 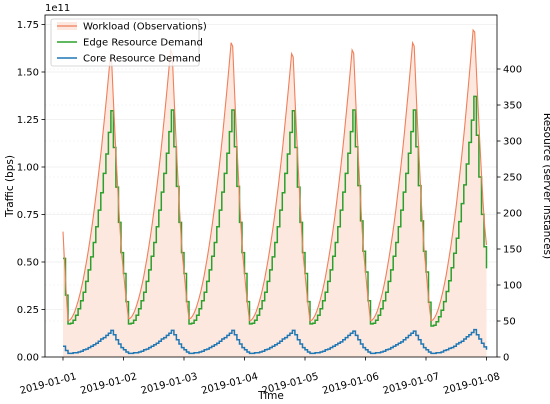 I want to click on legend-box, so click(x=125, y=42).